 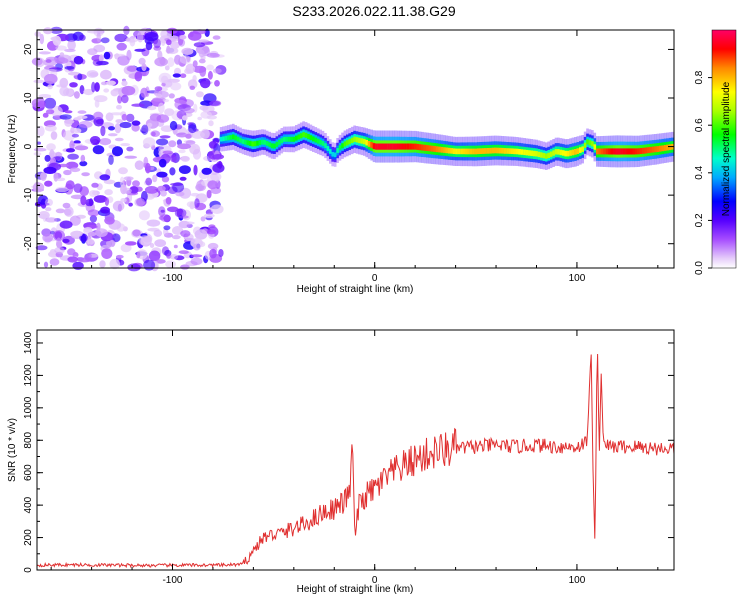 I want to click on y-tick-label: -10, so click(x=28, y=194).